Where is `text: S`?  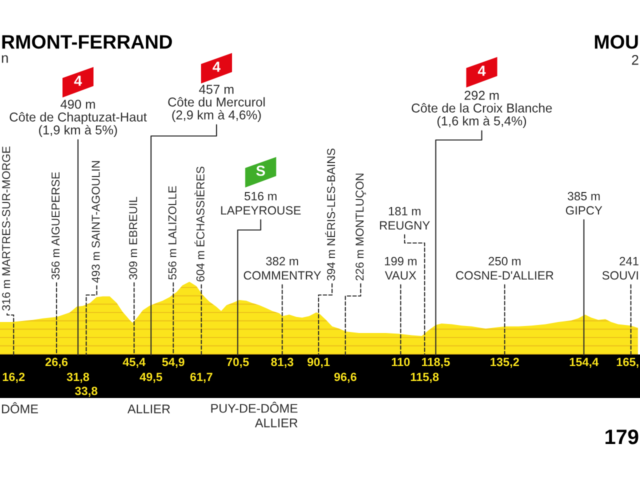
text: S is located at coordinates (260, 171).